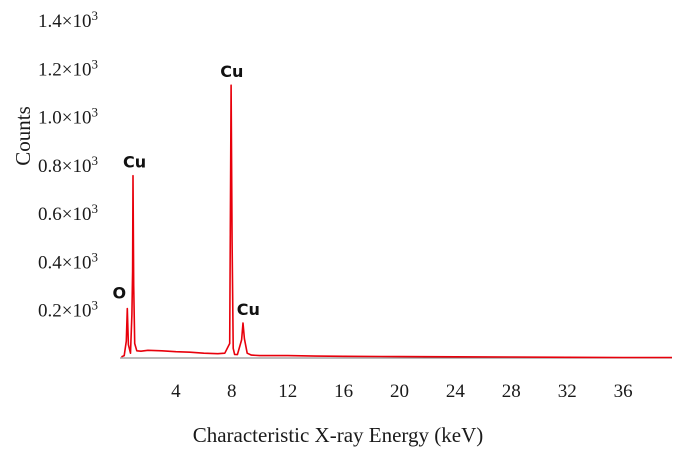 The width and height of the screenshot is (680, 450). Describe the element at coordinates (68, 20) in the screenshot. I see `y-tick-label: 1.4×10³` at that location.